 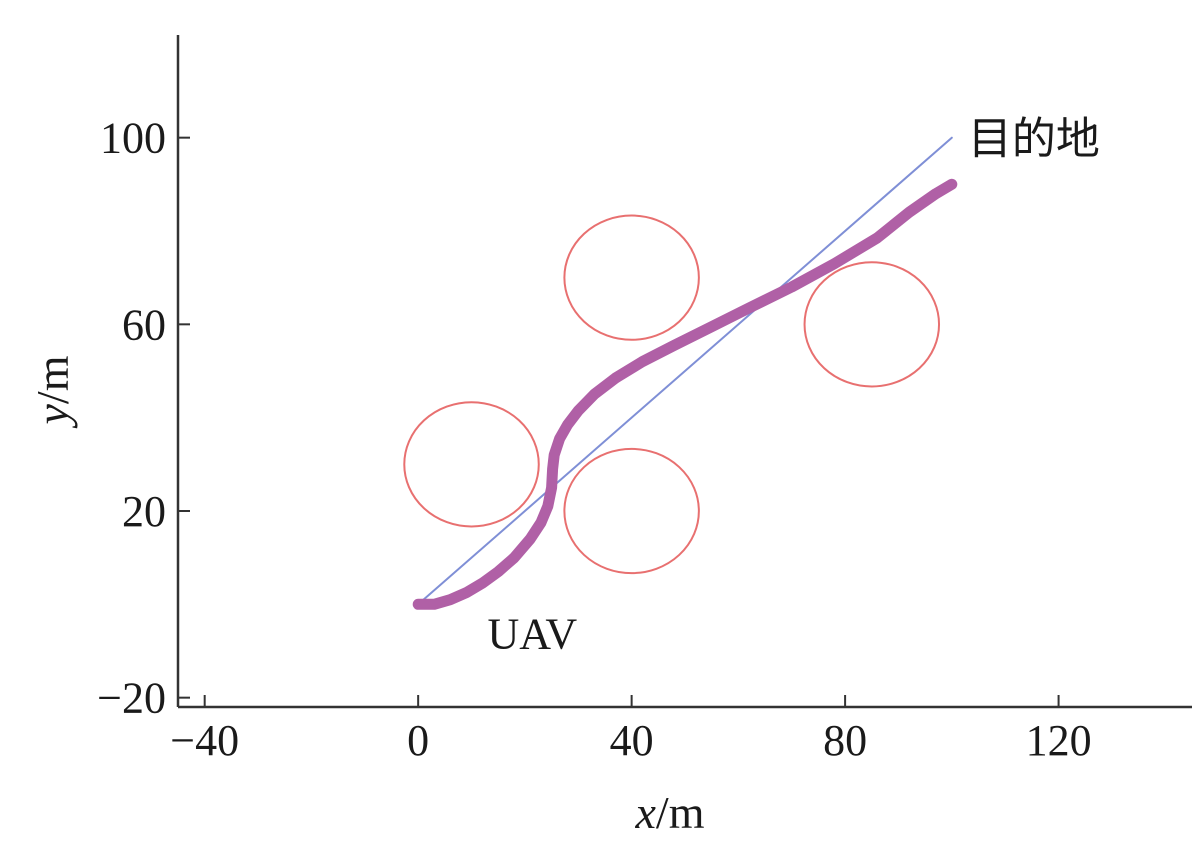 What do you see at coordinates (52, 379) in the screenshot?
I see `y-axis-unit: /m` at bounding box center [52, 379].